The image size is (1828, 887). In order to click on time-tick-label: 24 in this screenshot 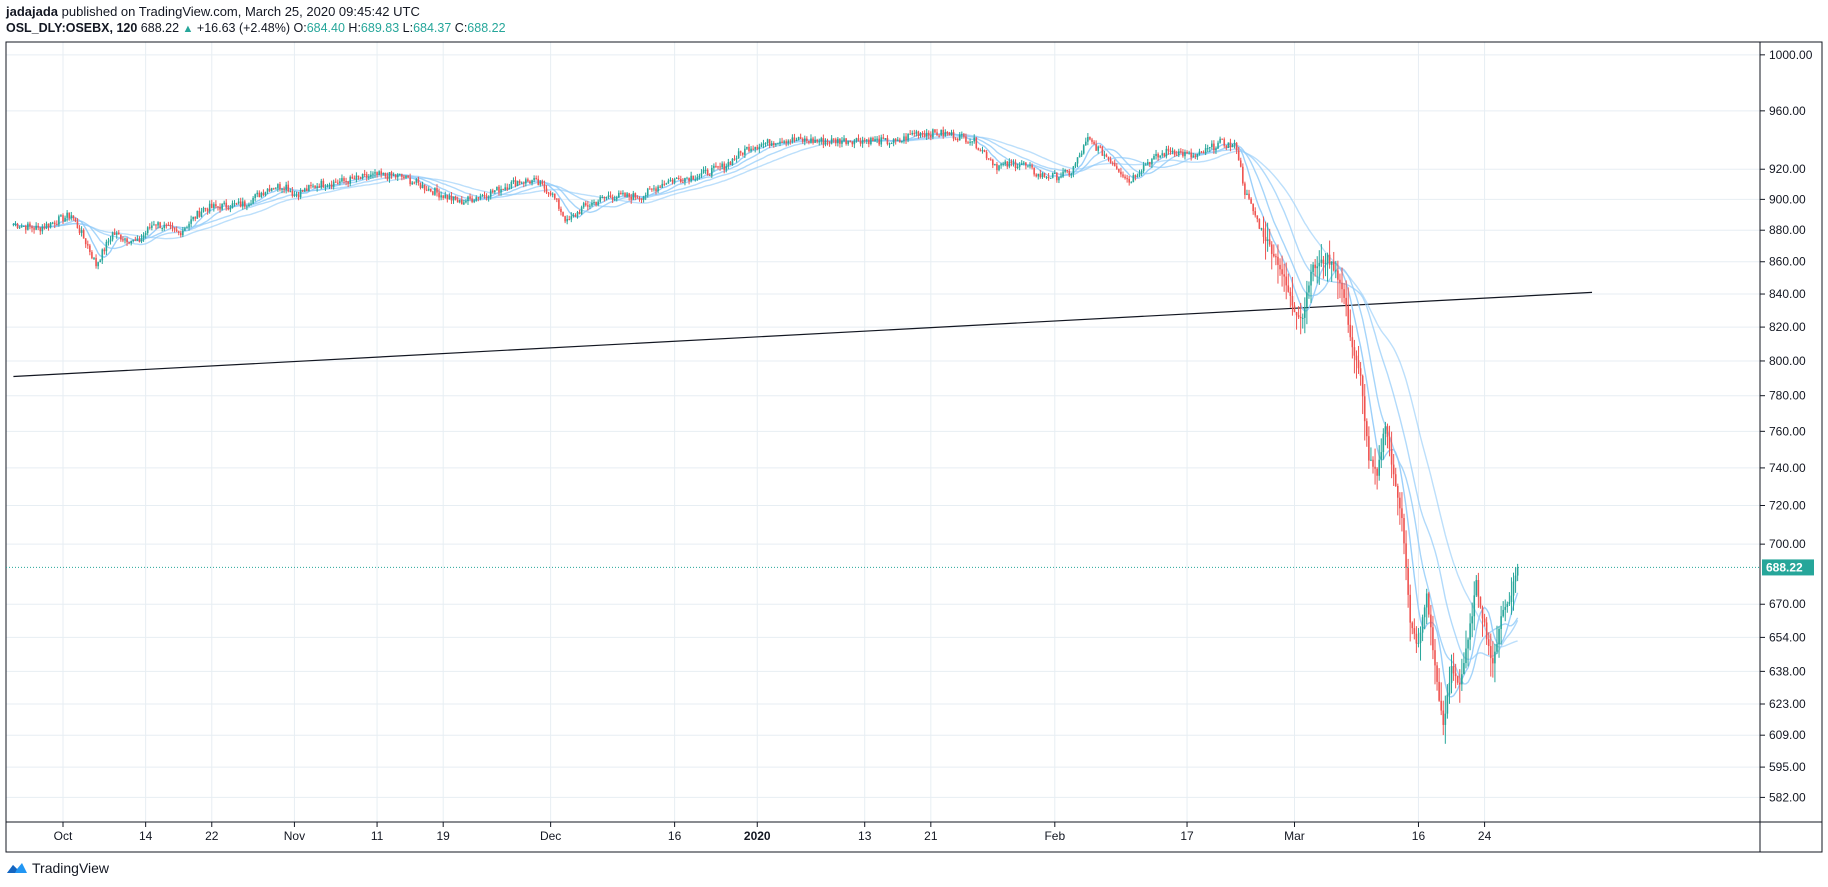, I will do `click(1485, 836)`.